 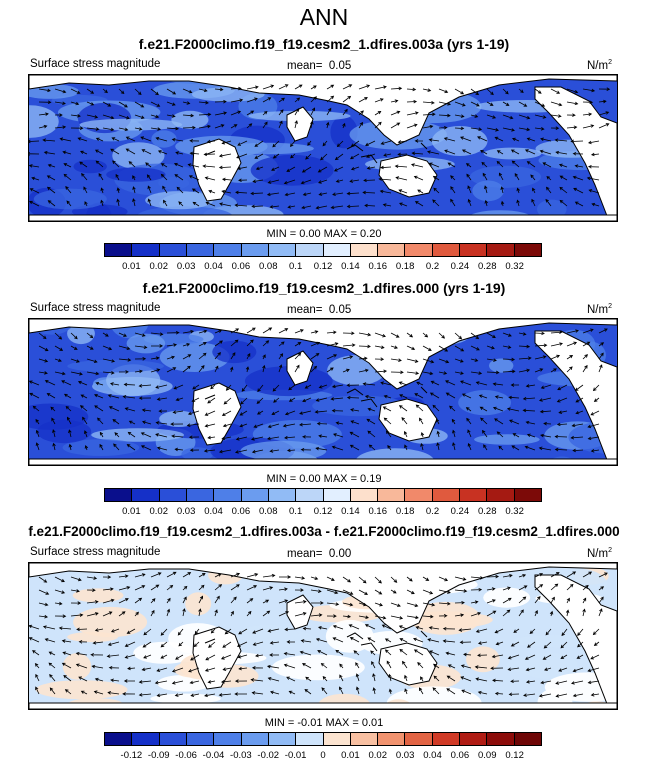 I want to click on panel-2-mean-value: 0.05, so click(x=340, y=310).